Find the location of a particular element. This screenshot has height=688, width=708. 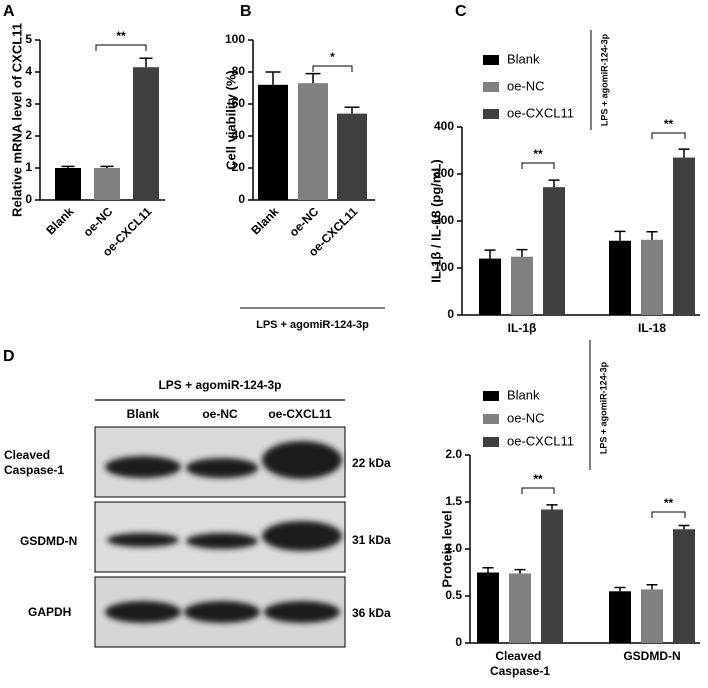

y-tick-label: 5 is located at coordinates (28, 39).